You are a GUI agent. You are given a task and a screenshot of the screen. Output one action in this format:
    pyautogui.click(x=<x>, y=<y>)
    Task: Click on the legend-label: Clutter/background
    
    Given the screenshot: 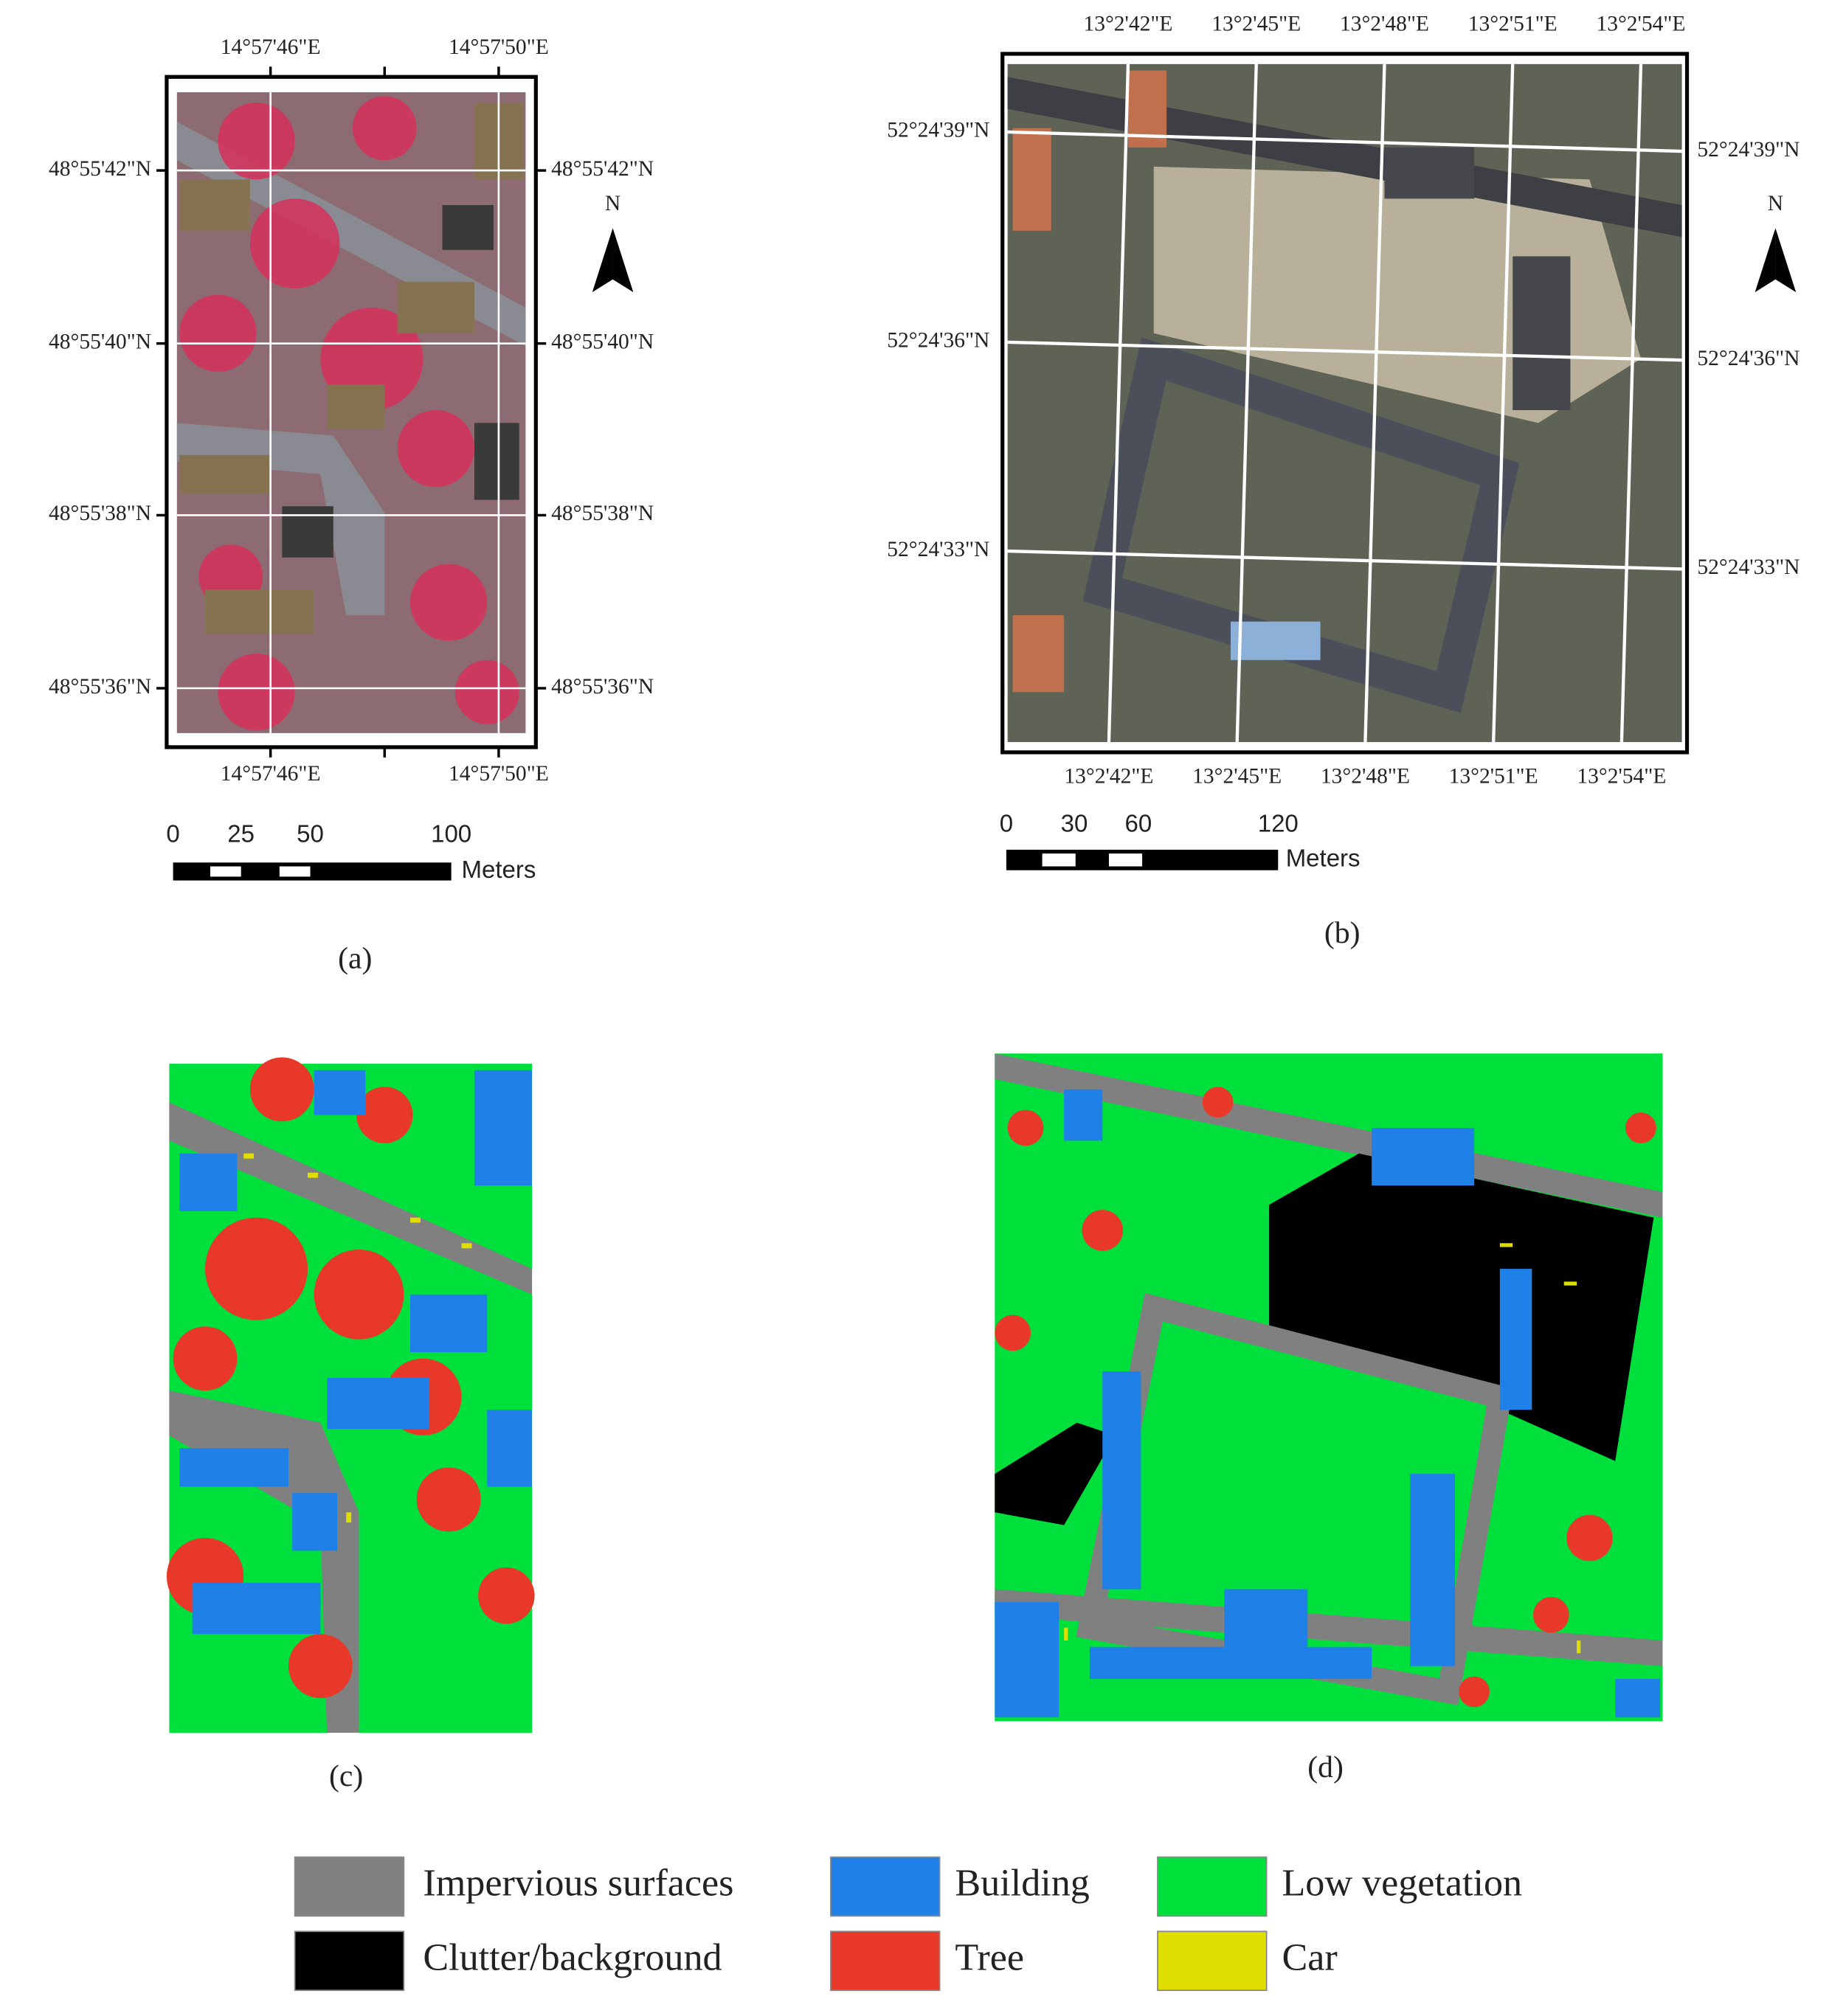 What is the action you would take?
    pyautogui.click(x=572, y=1957)
    